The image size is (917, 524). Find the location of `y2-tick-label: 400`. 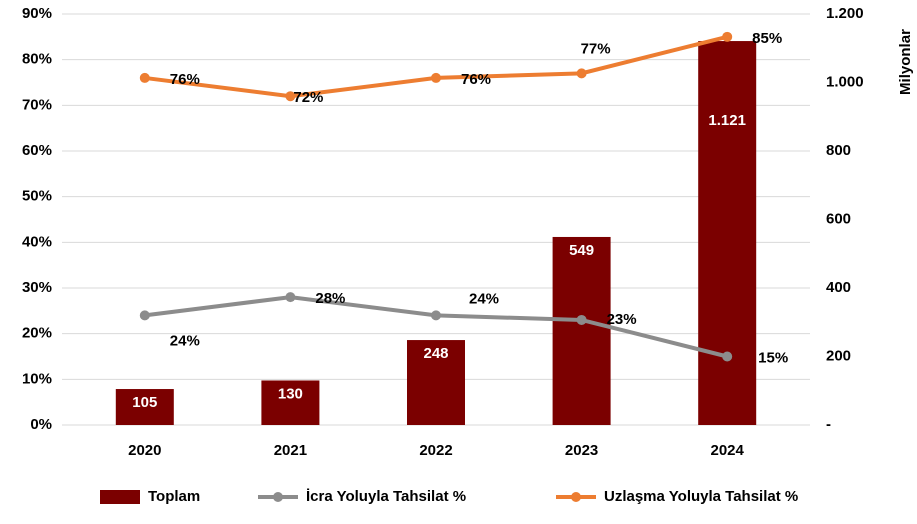

y2-tick-label: 400 is located at coordinates (838, 287).